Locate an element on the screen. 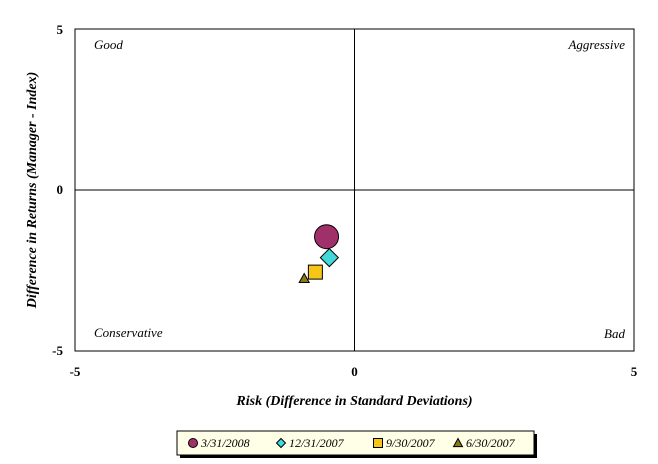 Image resolution: width=658 pixels, height=464 pixels. y-axis-title: Difference in Returns (Manager - Index) is located at coordinates (32, 191).